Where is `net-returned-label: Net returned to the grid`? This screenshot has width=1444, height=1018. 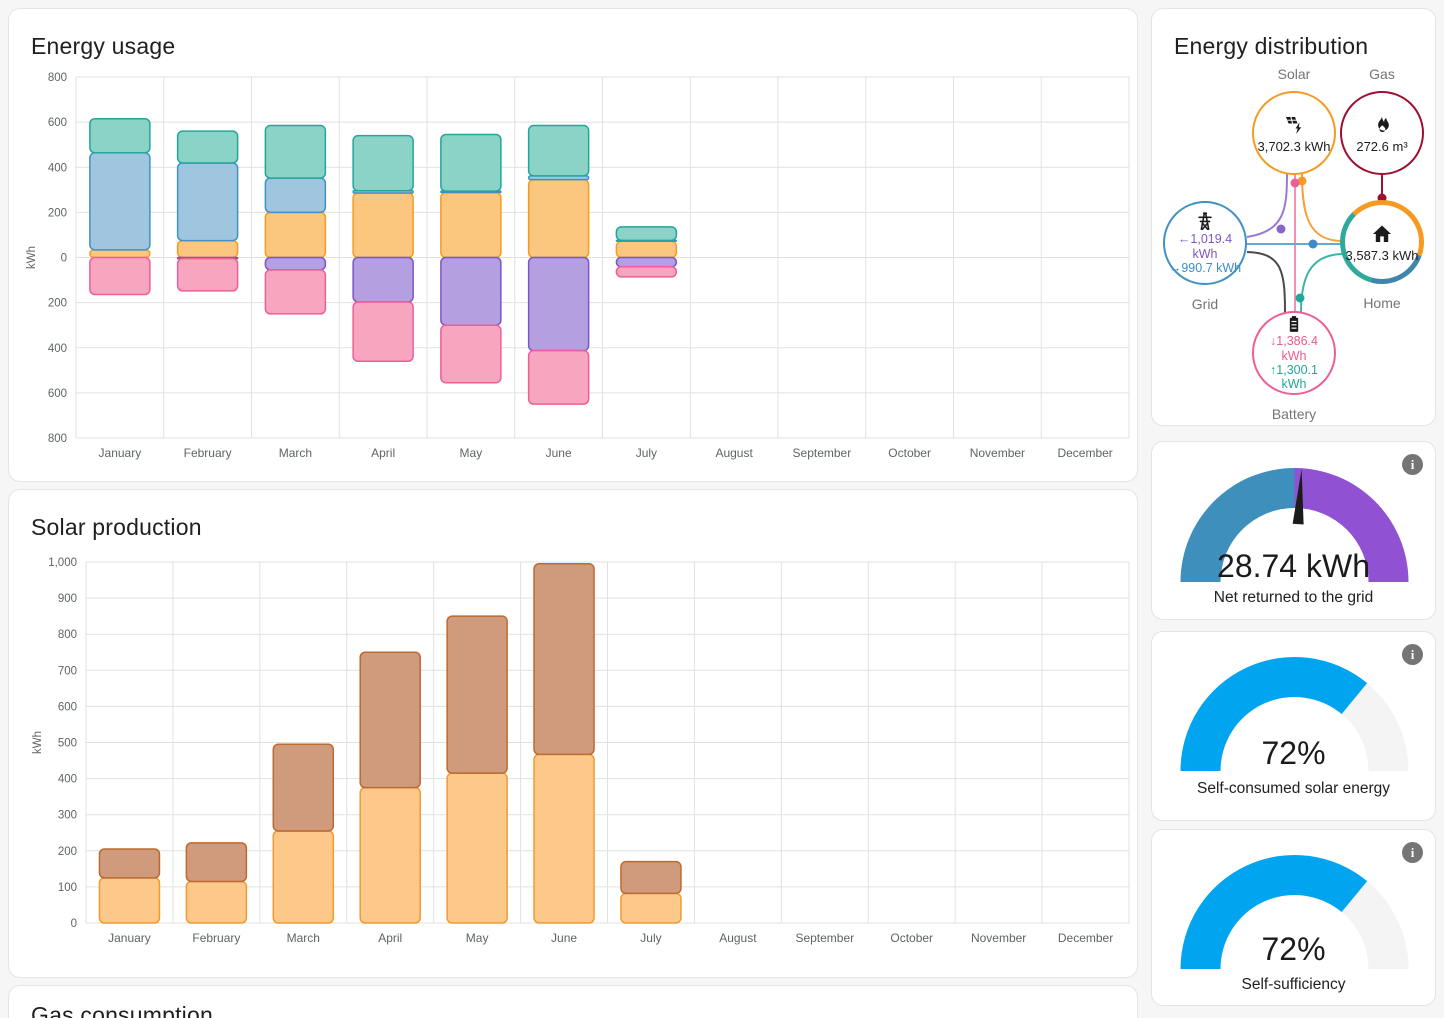 net-returned-label: Net returned to the grid is located at coordinates (1293, 597).